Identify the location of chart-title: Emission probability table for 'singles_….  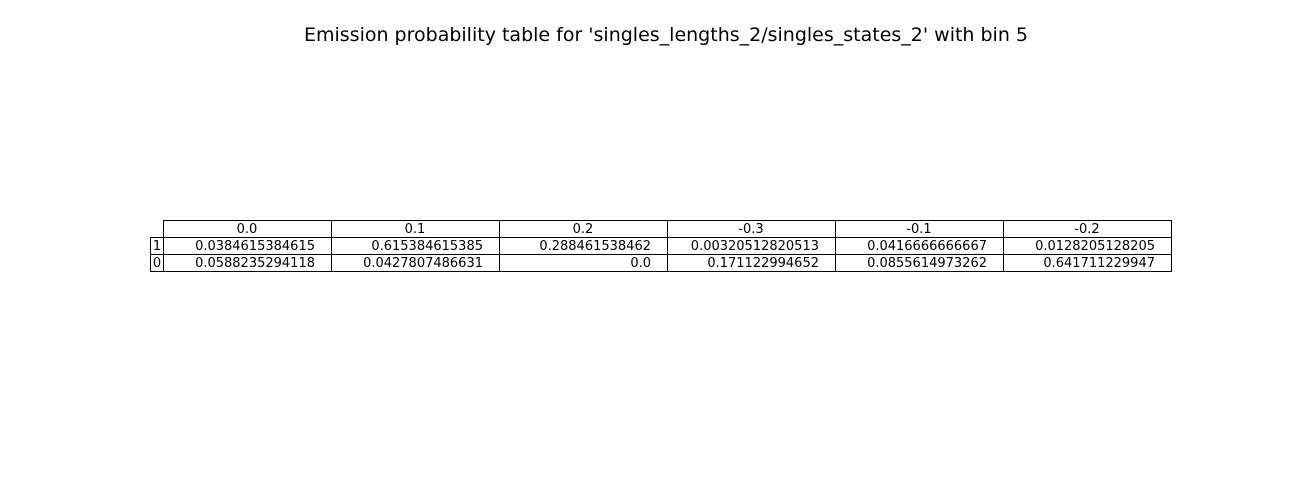
(666, 35).